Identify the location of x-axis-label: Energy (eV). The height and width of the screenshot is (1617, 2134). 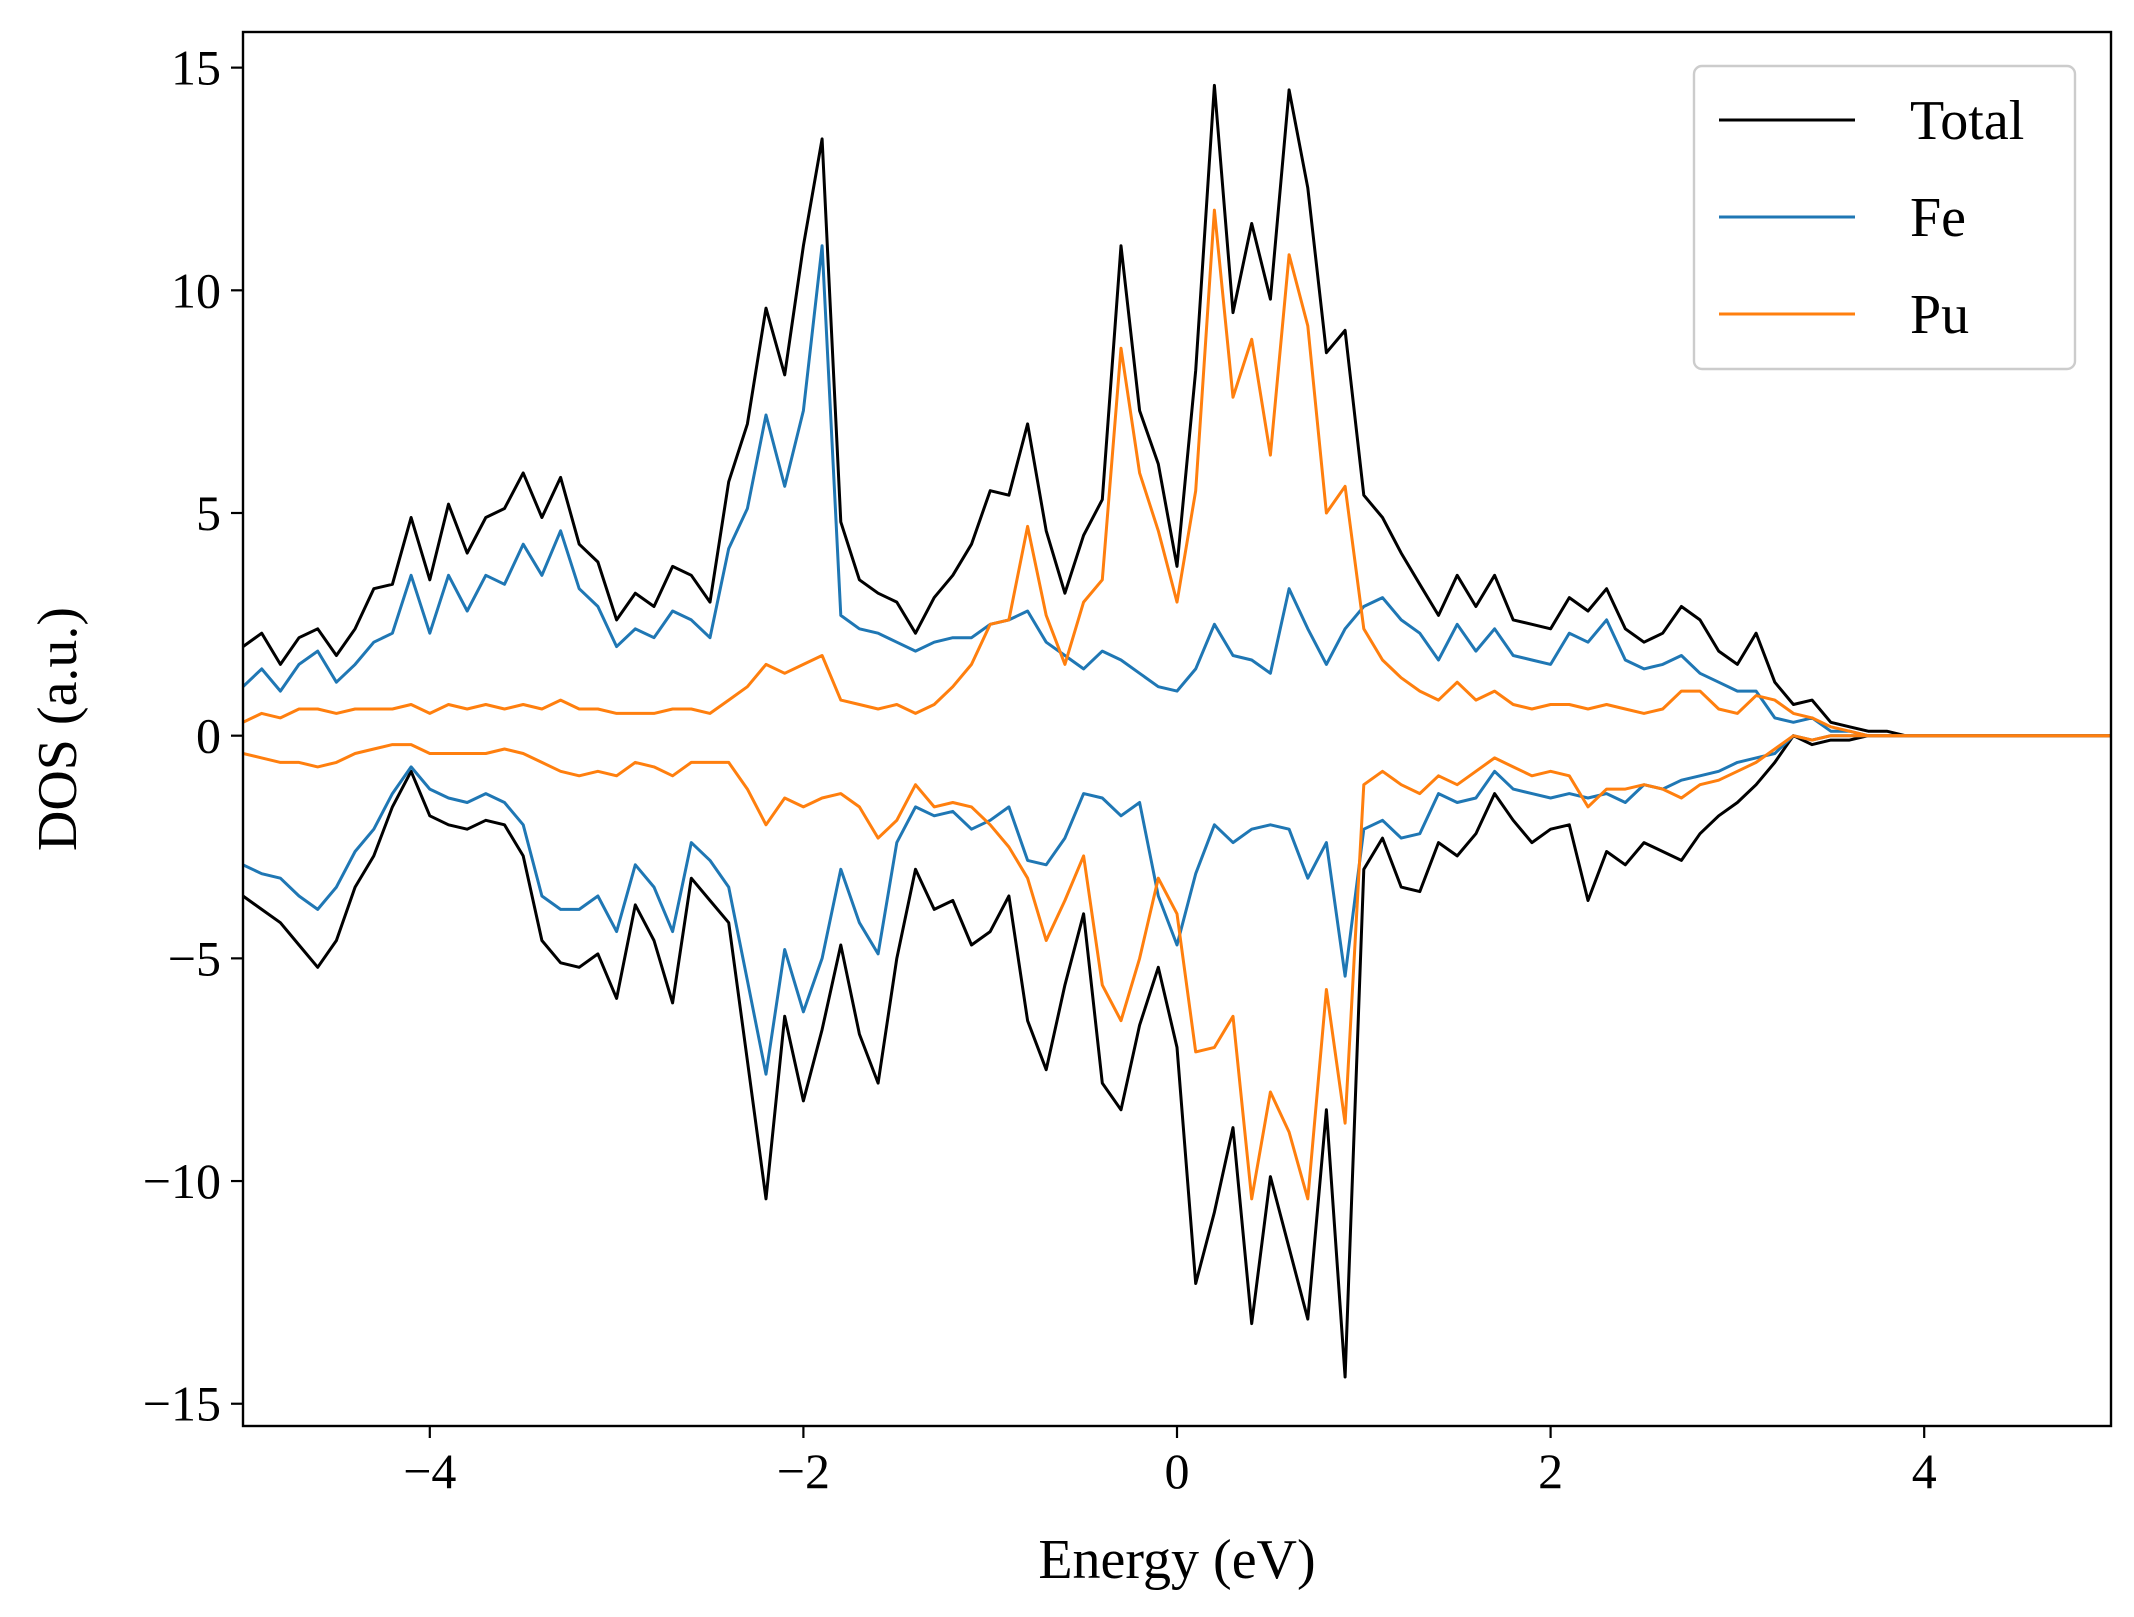
(1176, 1560).